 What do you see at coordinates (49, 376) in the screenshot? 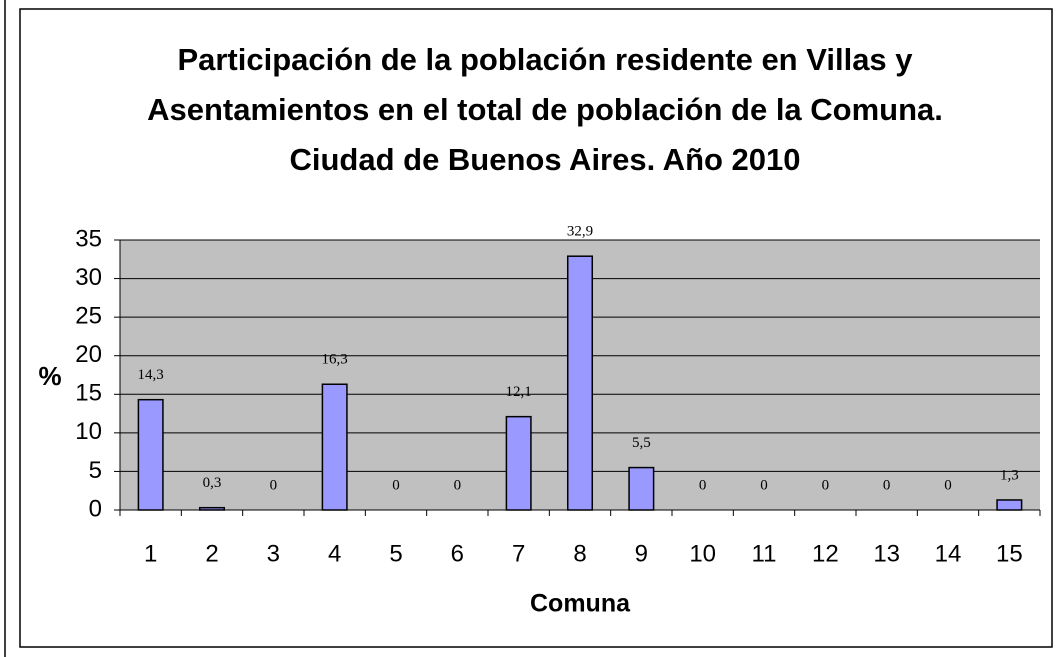
I see `y-axis-title: %` at bounding box center [49, 376].